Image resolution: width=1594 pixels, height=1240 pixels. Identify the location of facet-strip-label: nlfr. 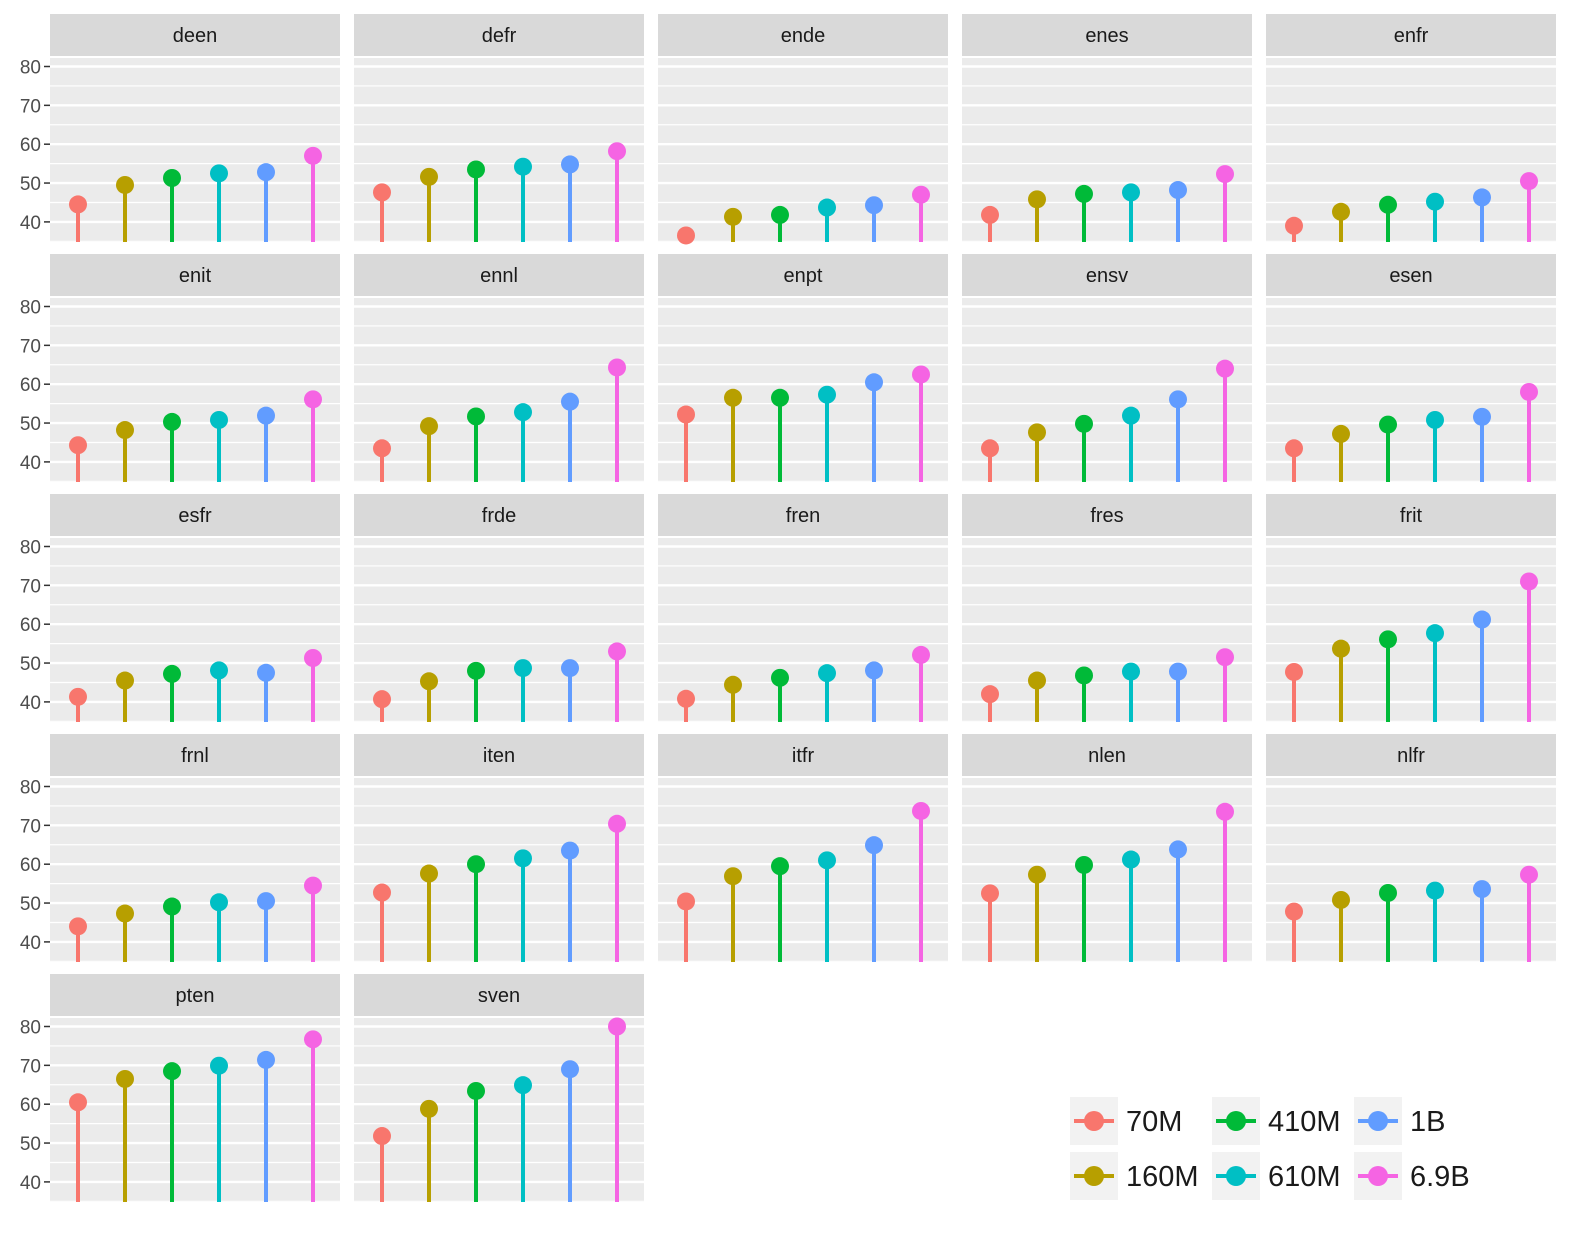
(1411, 756).